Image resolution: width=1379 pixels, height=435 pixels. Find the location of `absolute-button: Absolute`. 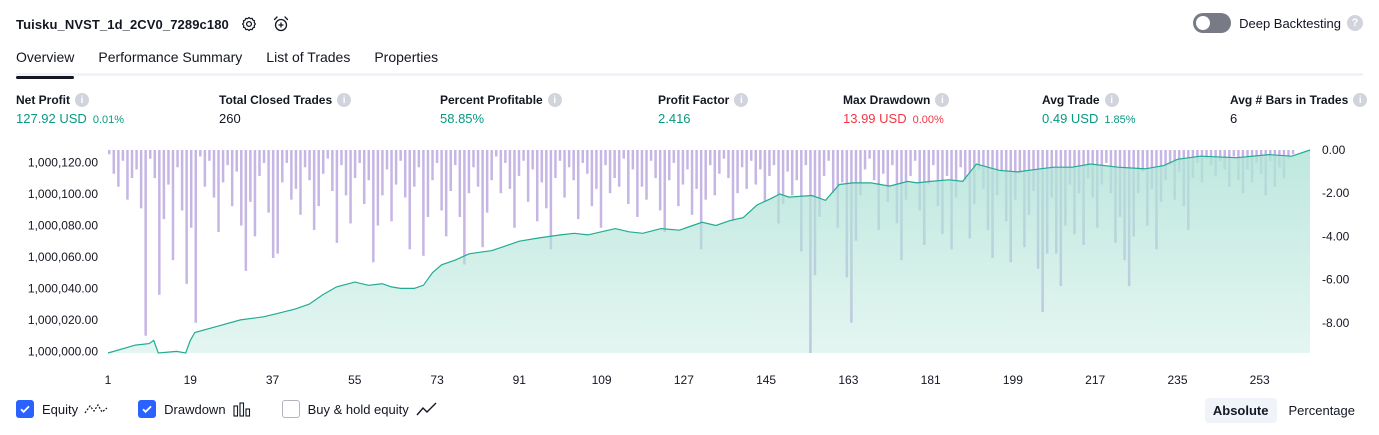

absolute-button: Absolute is located at coordinates (1240, 410).